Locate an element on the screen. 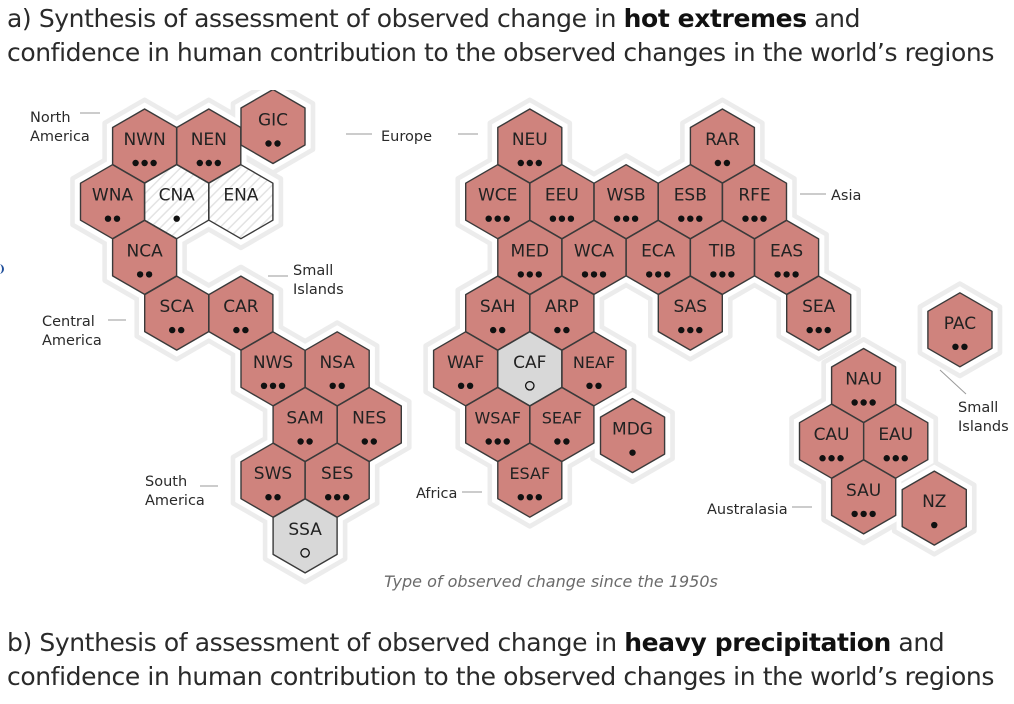  region-rar: RAR is located at coordinates (722, 146).